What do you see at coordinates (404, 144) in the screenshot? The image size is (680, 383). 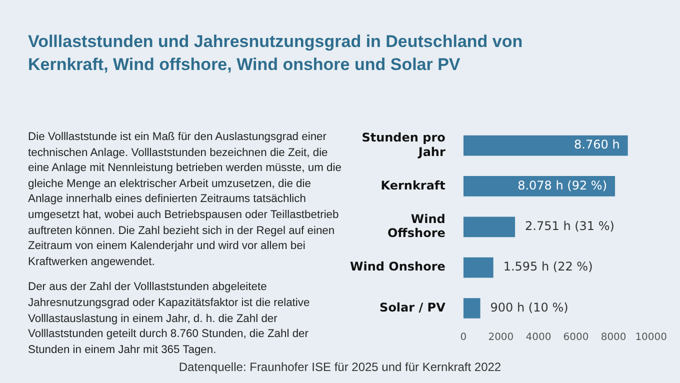 I see `y-tick-label: Stunden pro Jahr` at bounding box center [404, 144].